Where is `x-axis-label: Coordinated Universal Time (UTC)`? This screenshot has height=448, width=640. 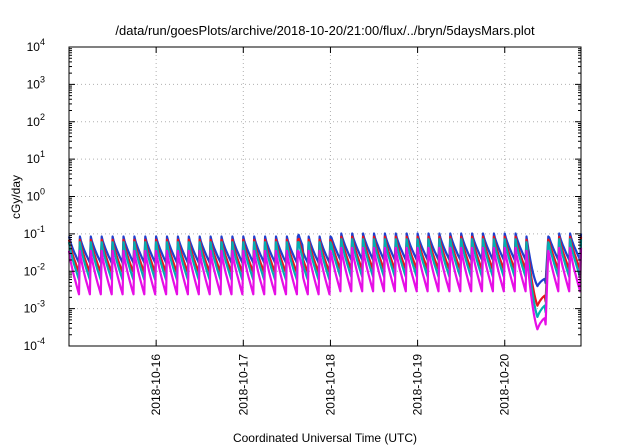
x-axis-label: Coordinated Universal Time (UTC) is located at coordinates (325, 438).